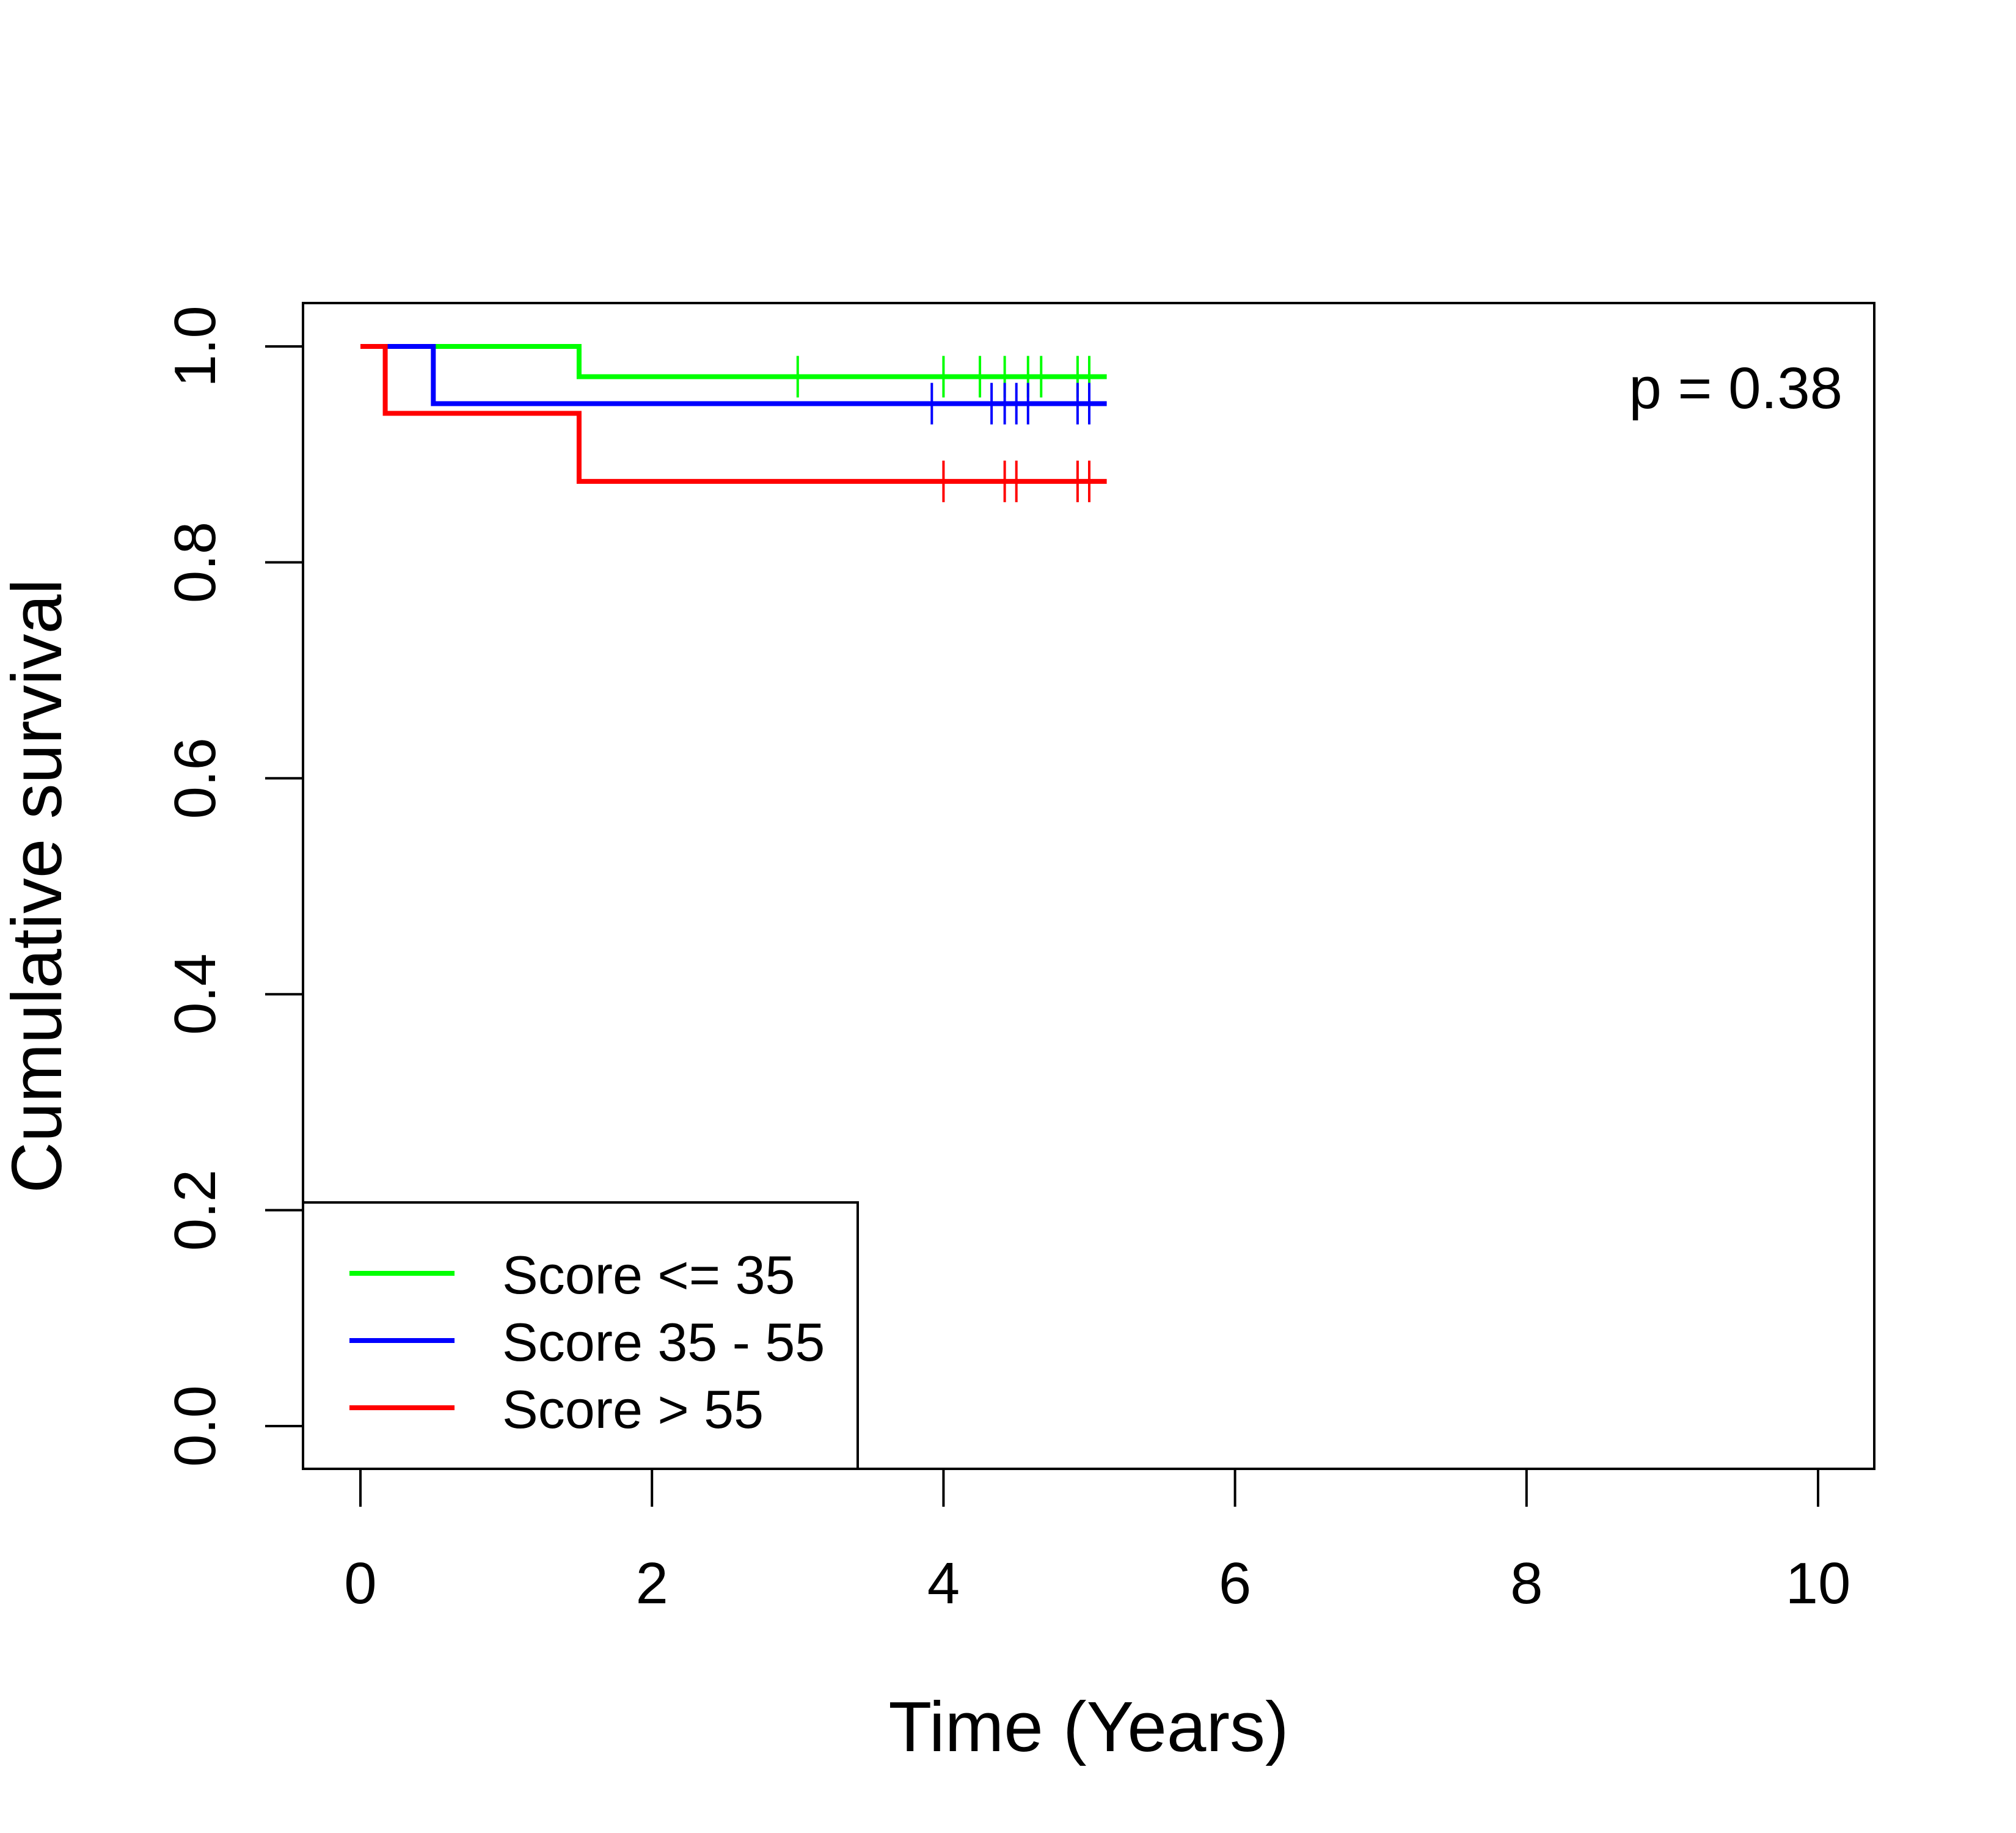 The image size is (2016, 1833). What do you see at coordinates (196, 993) in the screenshot?
I see `y-tick-label: 0.4` at bounding box center [196, 993].